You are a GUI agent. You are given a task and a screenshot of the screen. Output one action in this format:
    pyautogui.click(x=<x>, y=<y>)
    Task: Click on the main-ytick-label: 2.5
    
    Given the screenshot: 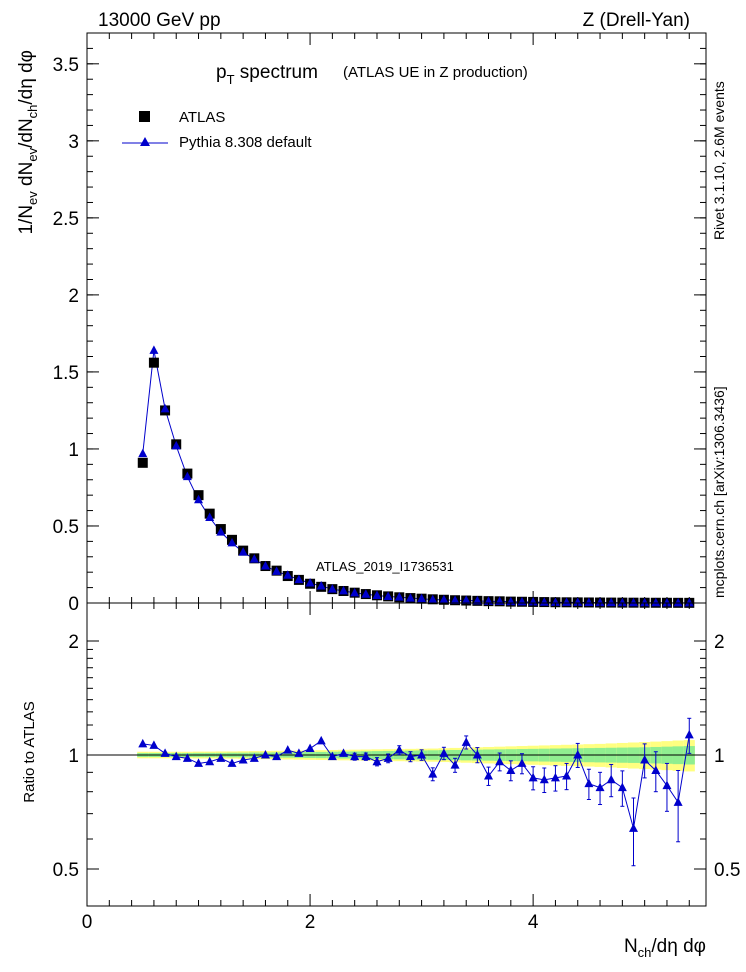 What is the action you would take?
    pyautogui.click(x=66, y=219)
    